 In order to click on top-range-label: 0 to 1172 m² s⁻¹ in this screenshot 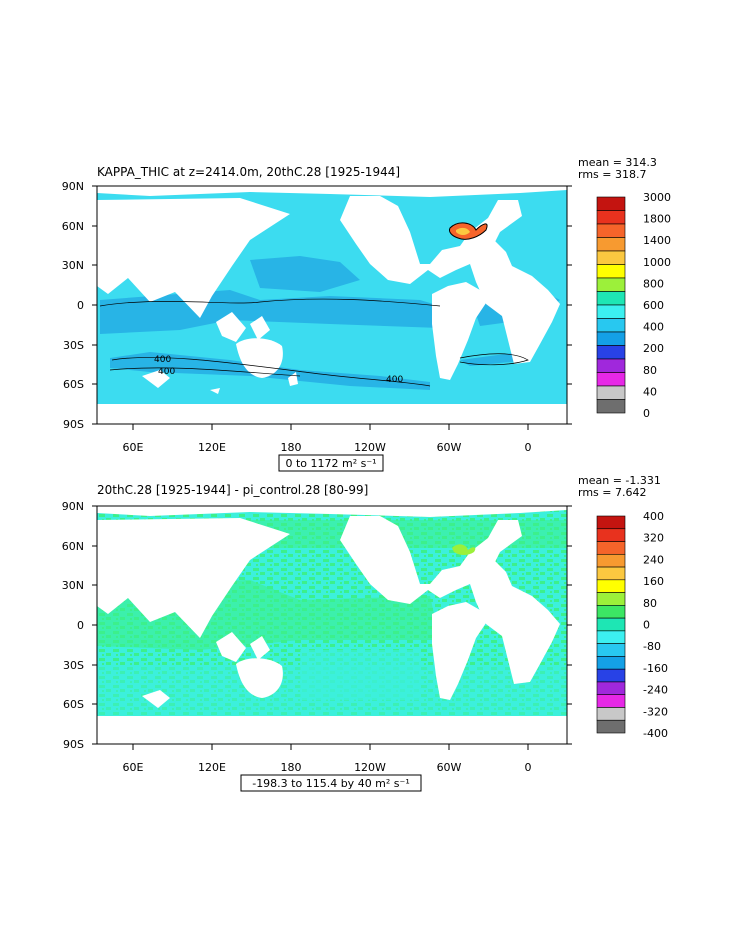, I will do `click(330, 463)`.